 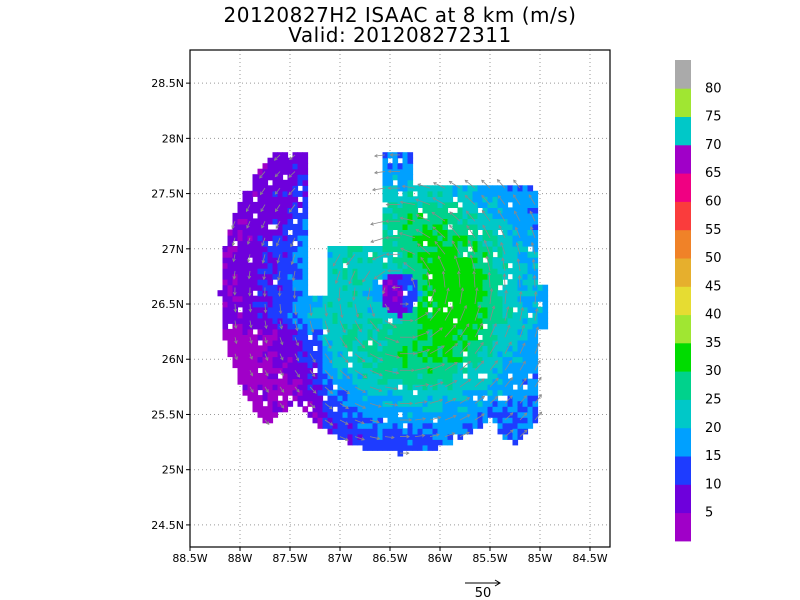 I want to click on y-tick-label: 24.5N, so click(x=167, y=525).